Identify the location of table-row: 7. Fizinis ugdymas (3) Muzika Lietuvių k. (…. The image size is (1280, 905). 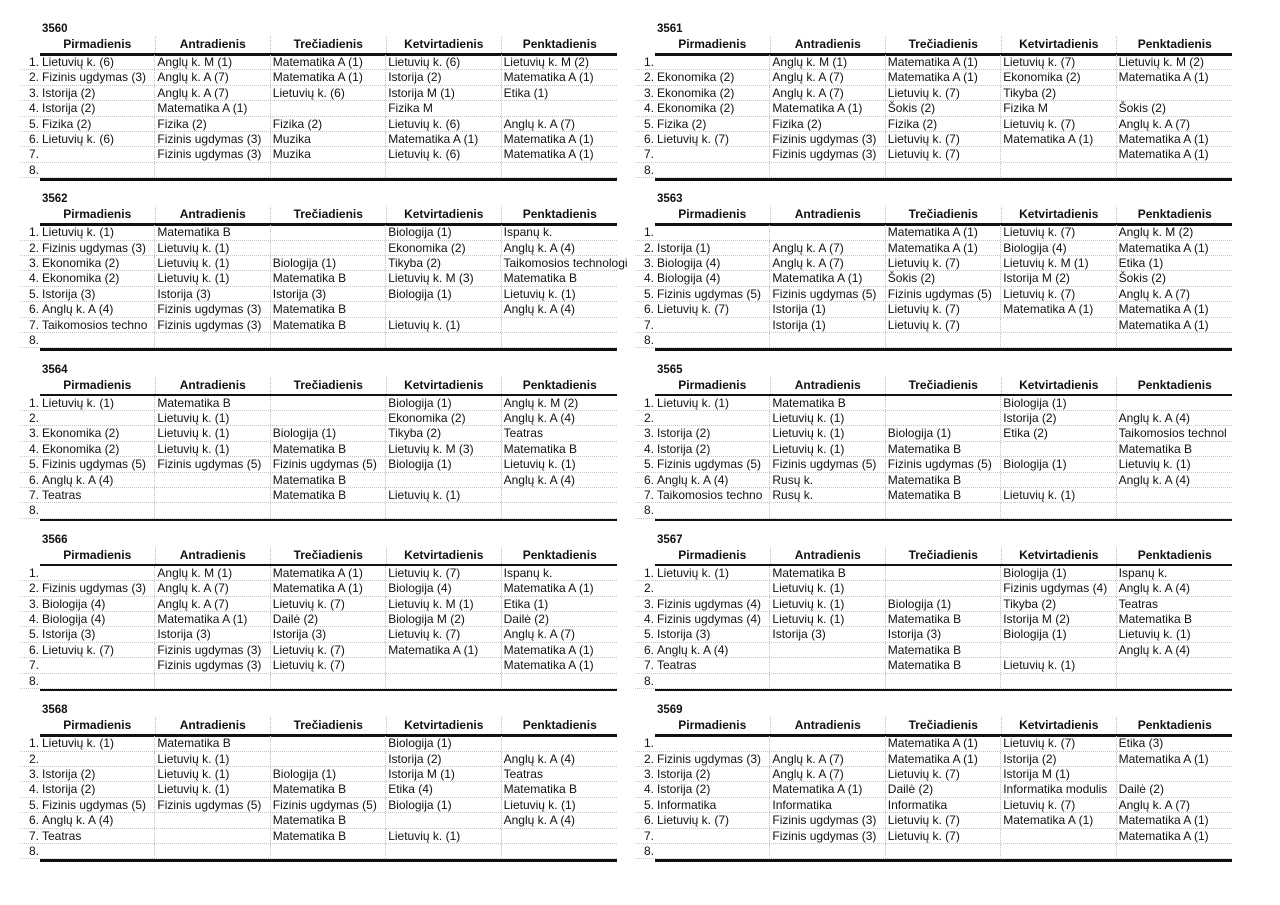
(318, 155).